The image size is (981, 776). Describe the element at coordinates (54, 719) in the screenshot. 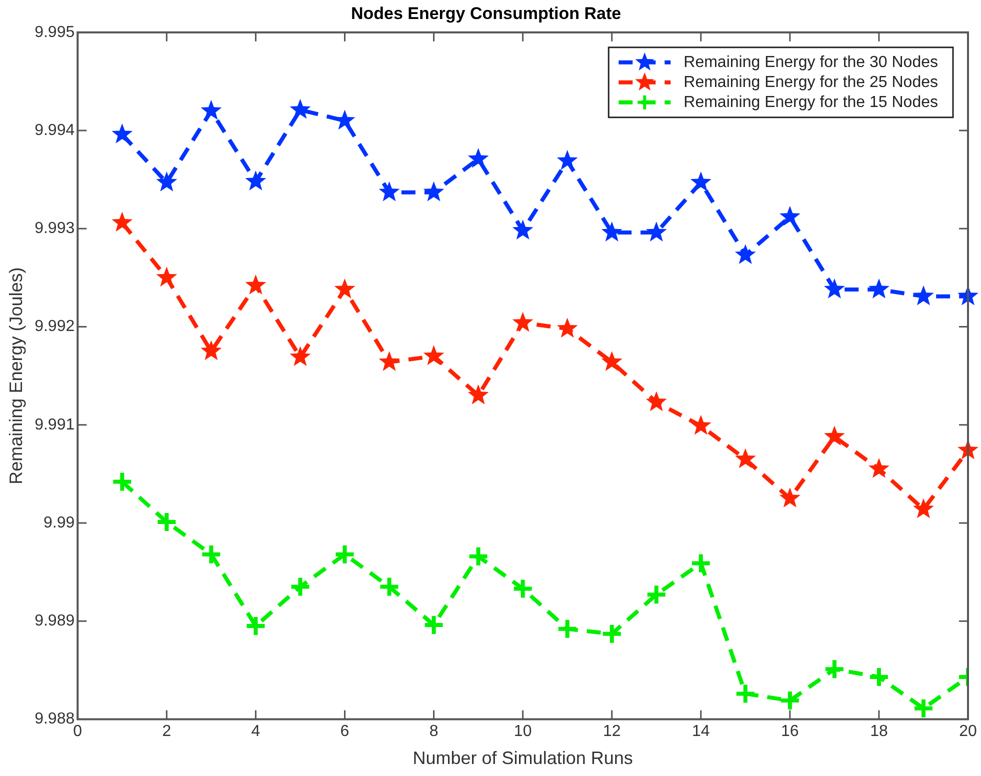

I see `y-tick-label: 9.988` at that location.